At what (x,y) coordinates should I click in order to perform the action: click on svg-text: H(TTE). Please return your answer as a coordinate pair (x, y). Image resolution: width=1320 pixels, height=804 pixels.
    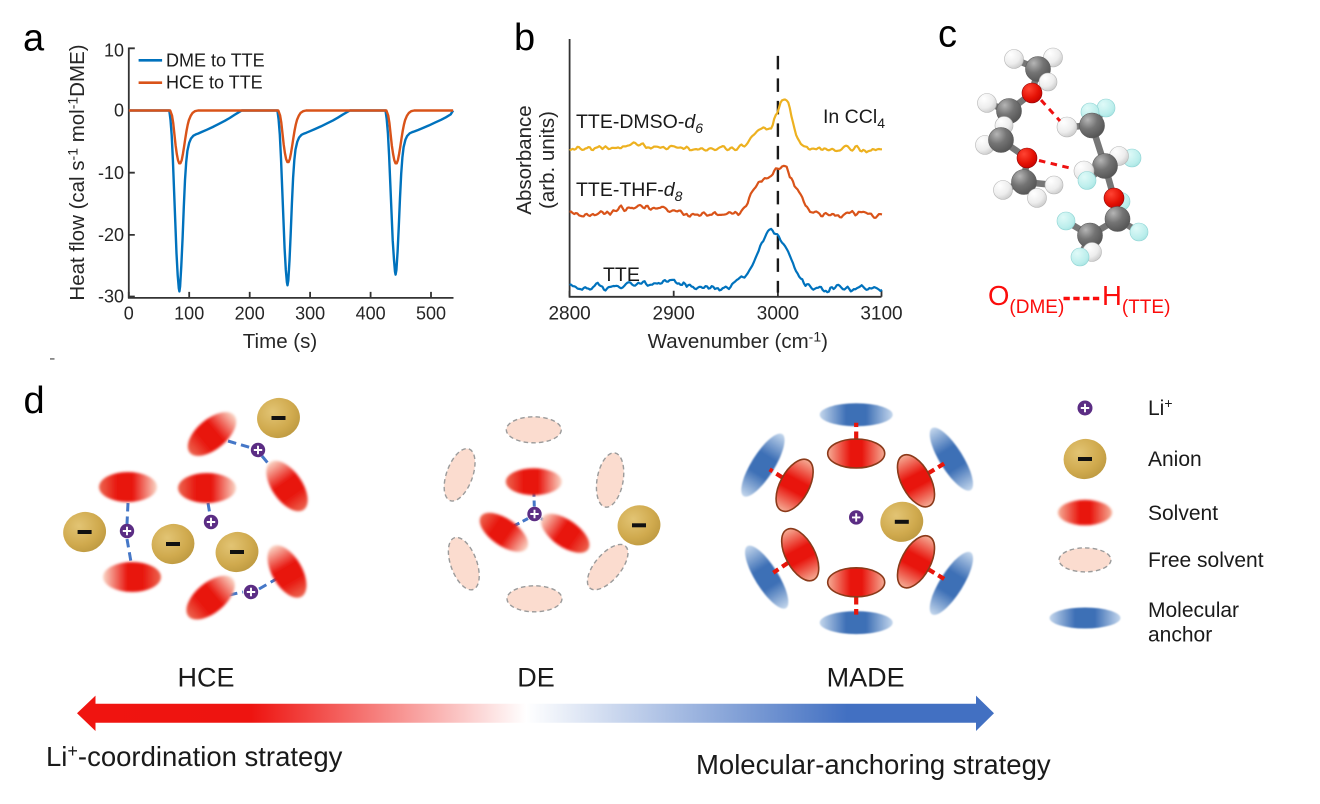
    Looking at the image, I should click on (1136, 299).